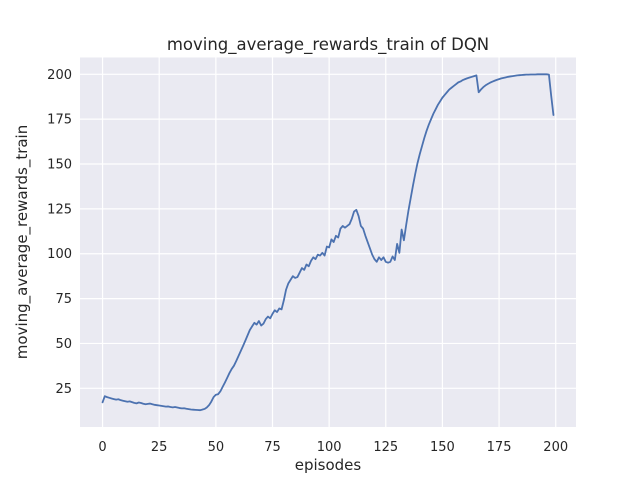  I want to click on x-axis-label: episodes, so click(328, 465).